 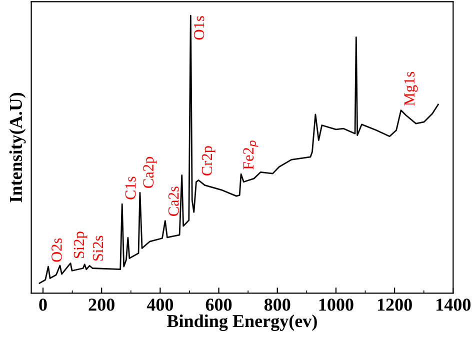 What do you see at coordinates (199, 28) in the screenshot?
I see `annotation: O1s` at bounding box center [199, 28].